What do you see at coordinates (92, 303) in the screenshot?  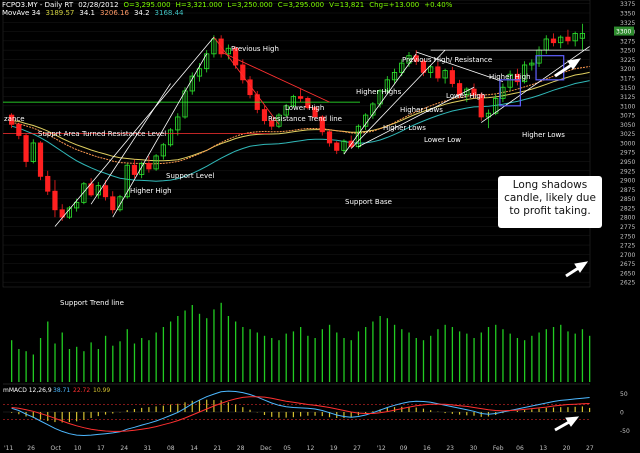 I see `label-support-trend-line: Support Trend line` at bounding box center [92, 303].